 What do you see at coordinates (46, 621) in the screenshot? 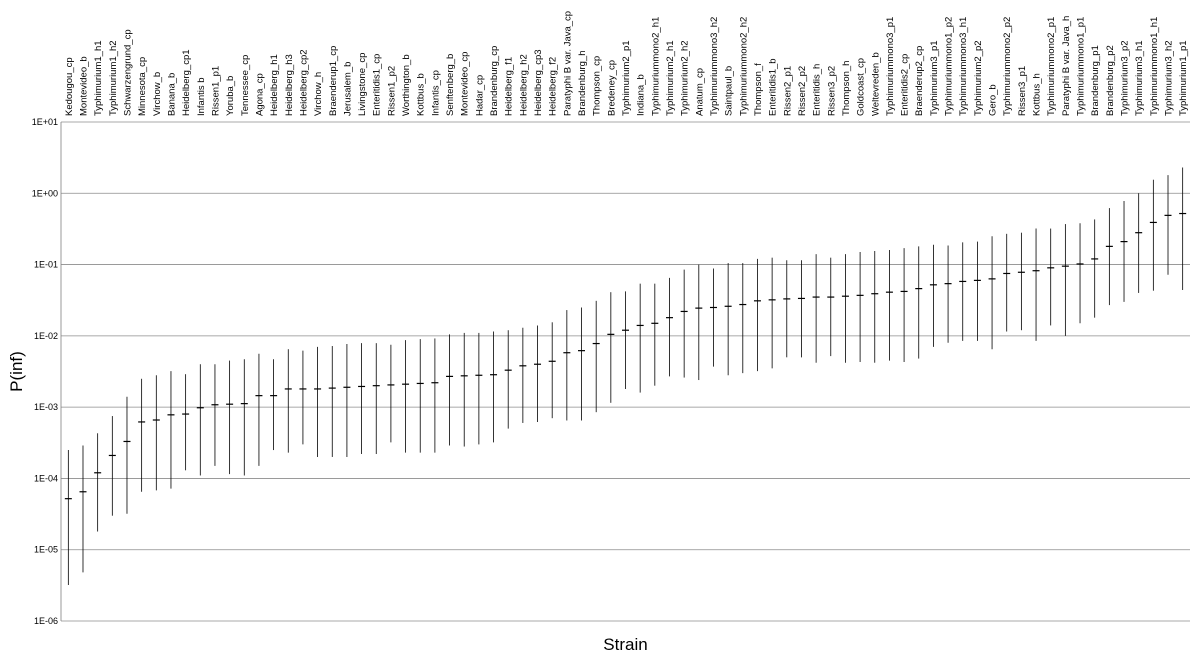
I see `y-tick-label: 1E-06` at bounding box center [46, 621].